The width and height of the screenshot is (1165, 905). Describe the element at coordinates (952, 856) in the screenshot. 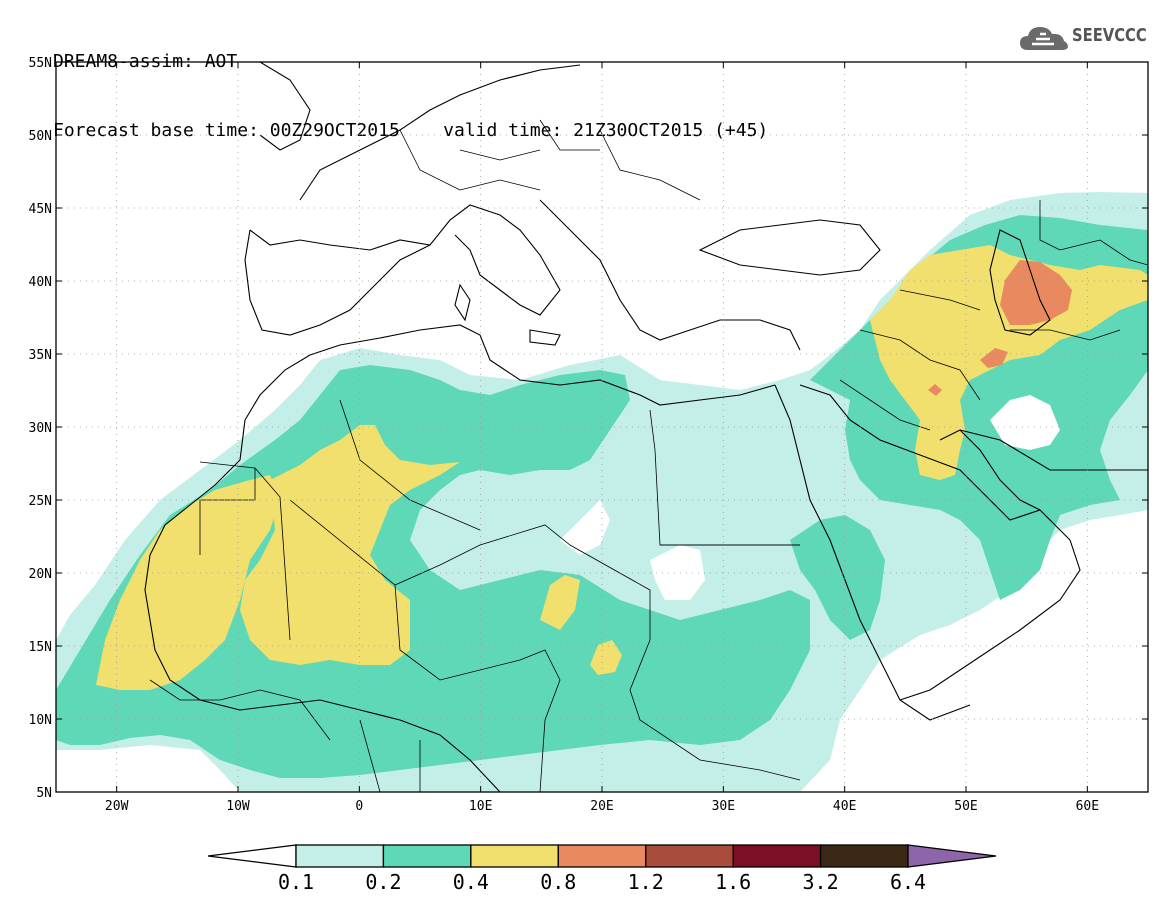

I see `colorbar-high-arrow` at that location.